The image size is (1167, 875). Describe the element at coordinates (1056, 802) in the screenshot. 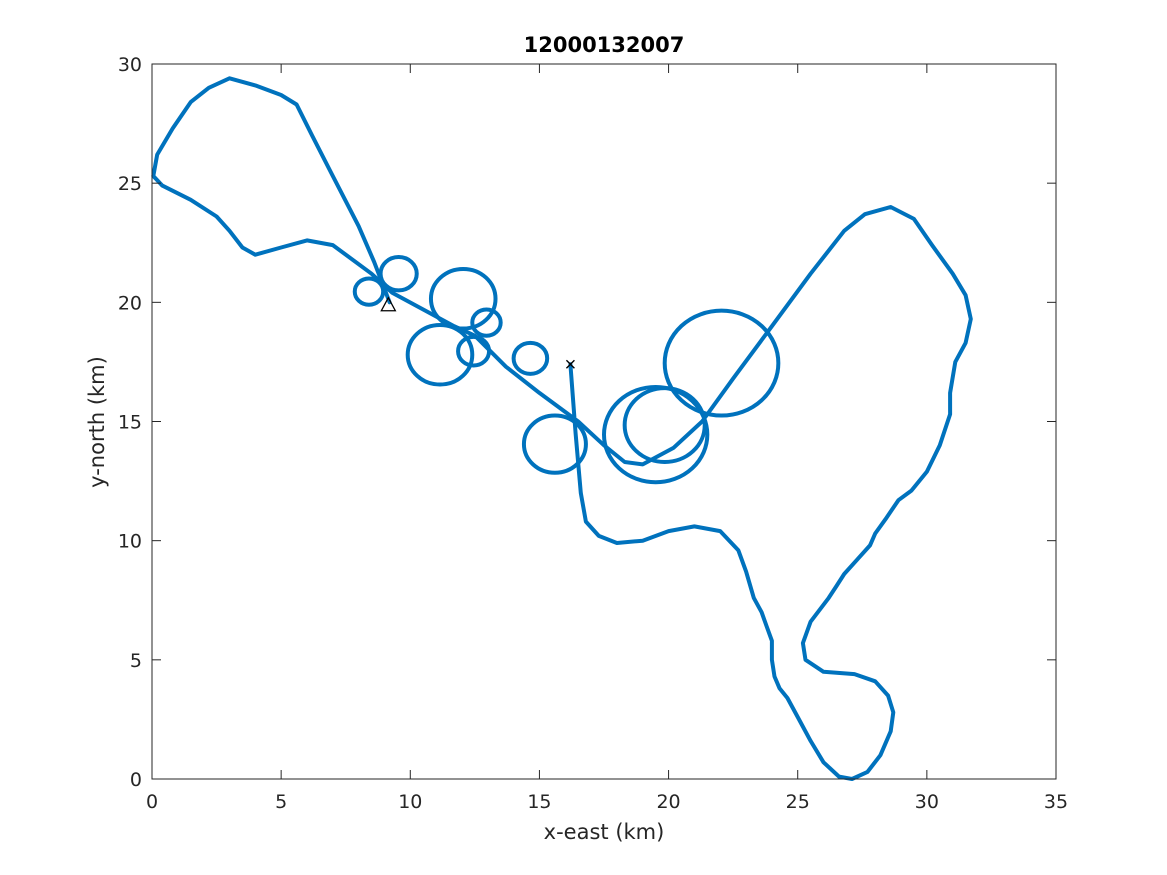

I see `x-tick-label-7: 35` at that location.